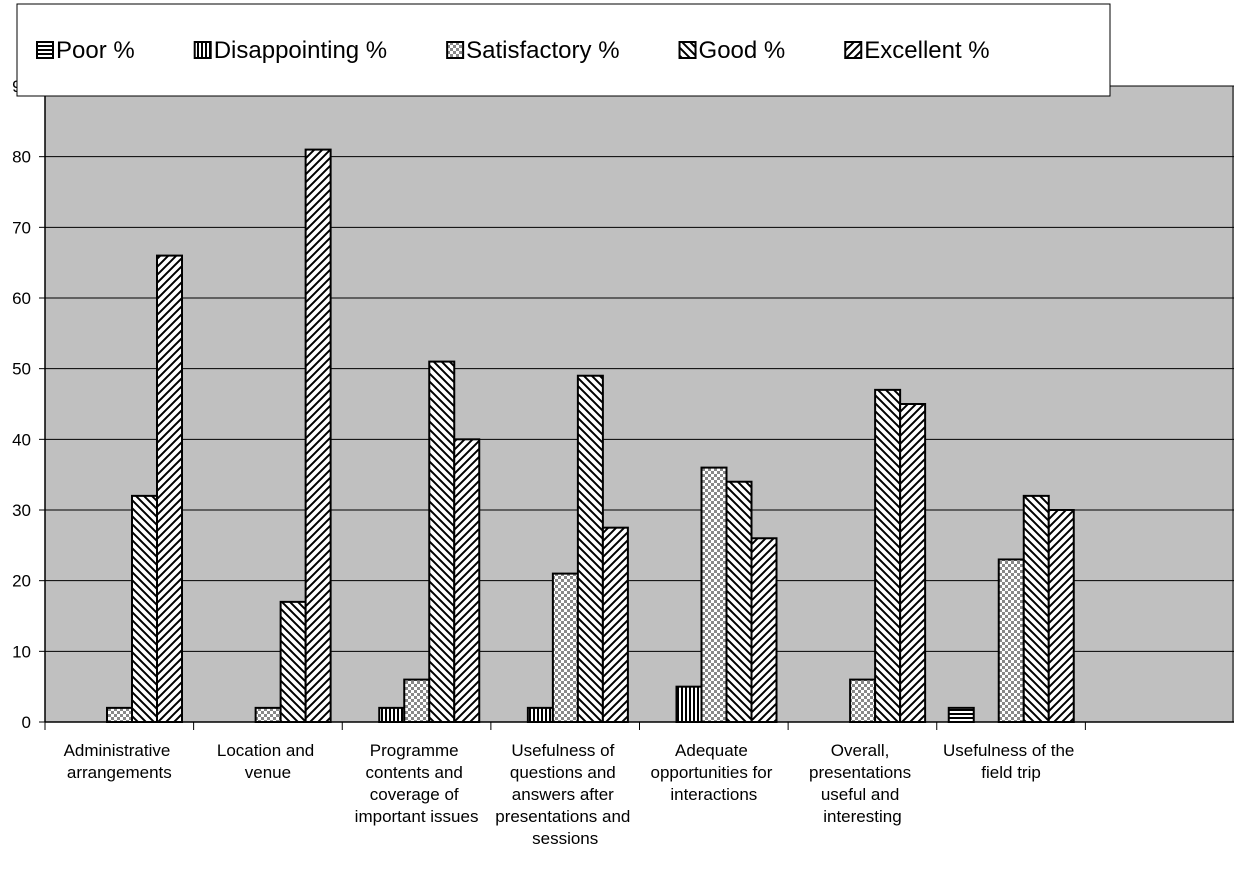 The width and height of the screenshot is (1234, 873). I want to click on legend-label: Poor %, so click(95, 50).